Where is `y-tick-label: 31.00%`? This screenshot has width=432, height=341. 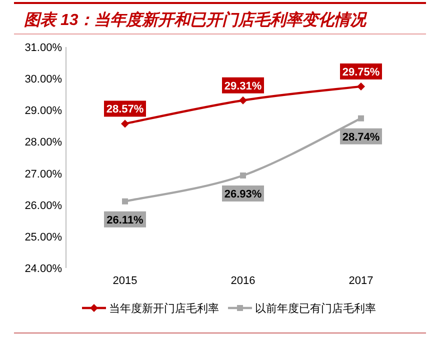 y-tick-label: 31.00% is located at coordinates (43, 48).